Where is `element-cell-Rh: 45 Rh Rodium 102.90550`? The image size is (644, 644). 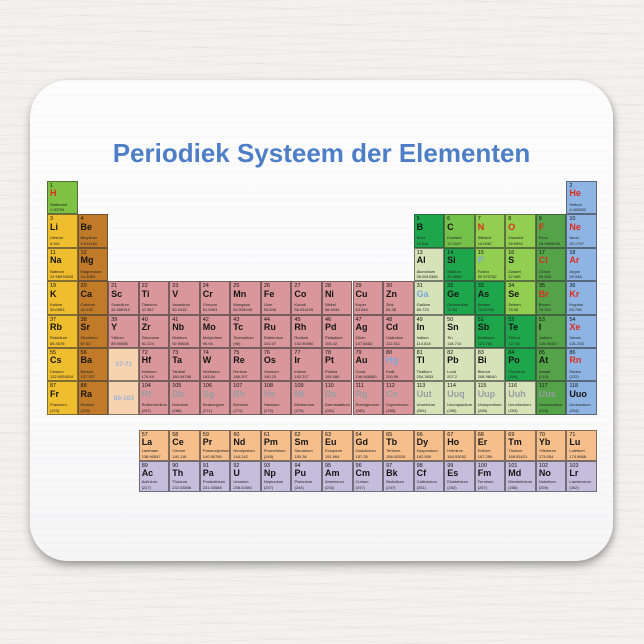 element-cell-Rh: 45 Rh Rodium 102.90550 is located at coordinates (306, 331).